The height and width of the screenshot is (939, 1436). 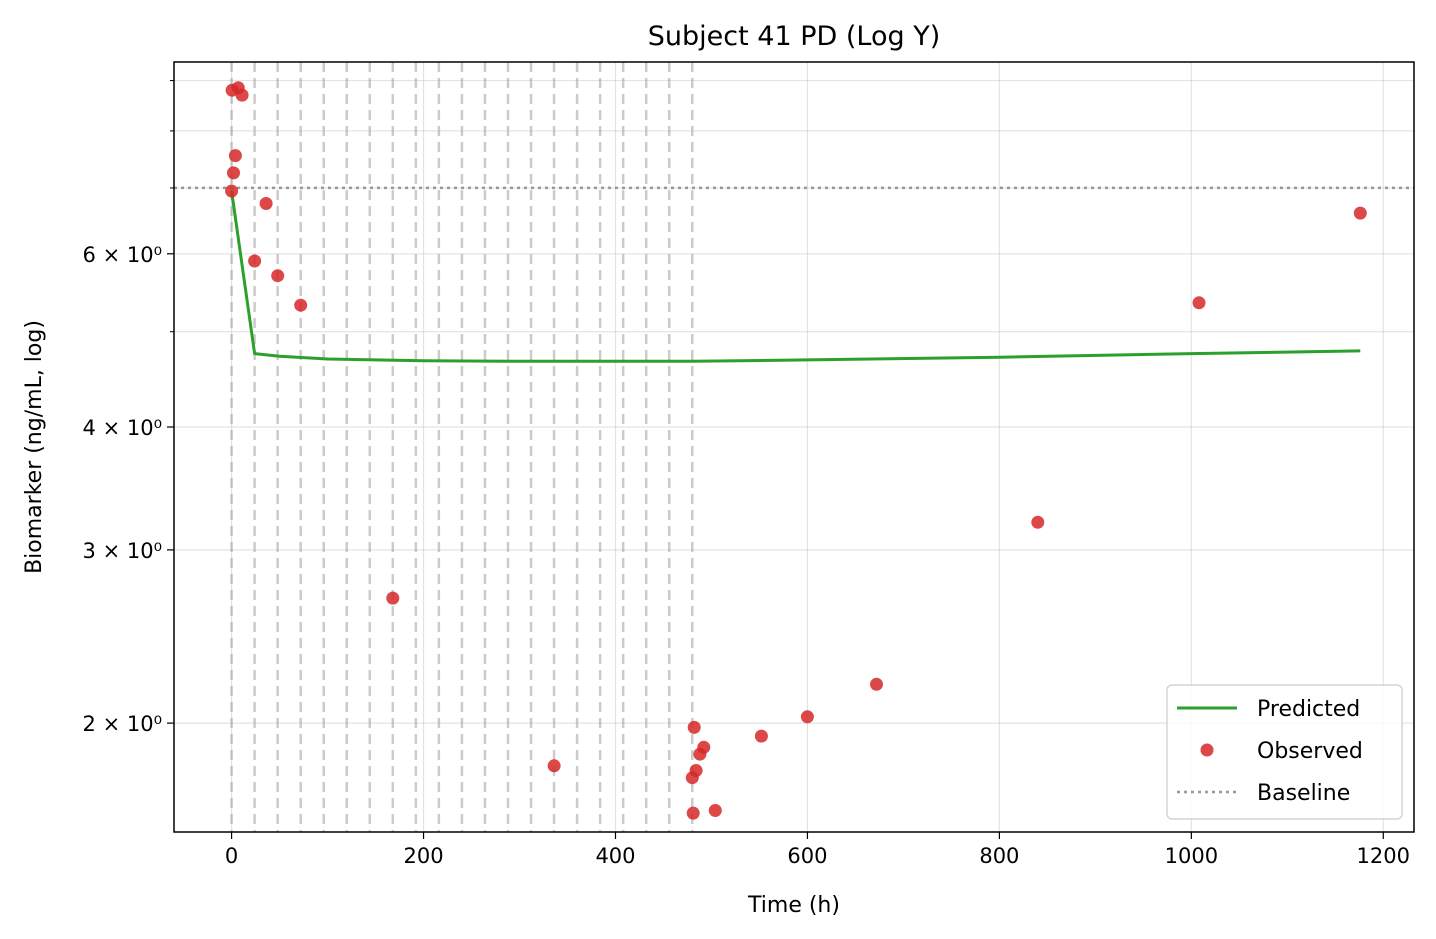 I want to click on legend-predicted-label: Predicted, so click(x=1308, y=709).